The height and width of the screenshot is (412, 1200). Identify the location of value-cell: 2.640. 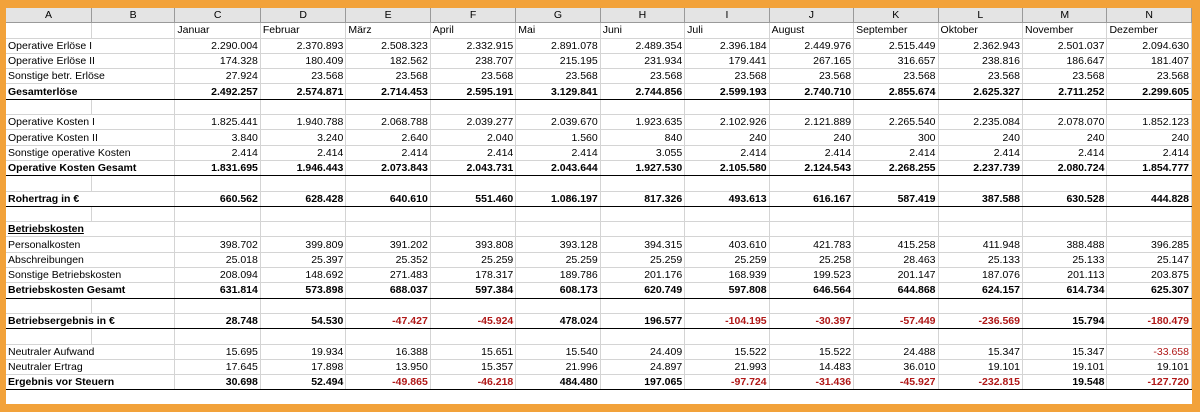
(388, 137).